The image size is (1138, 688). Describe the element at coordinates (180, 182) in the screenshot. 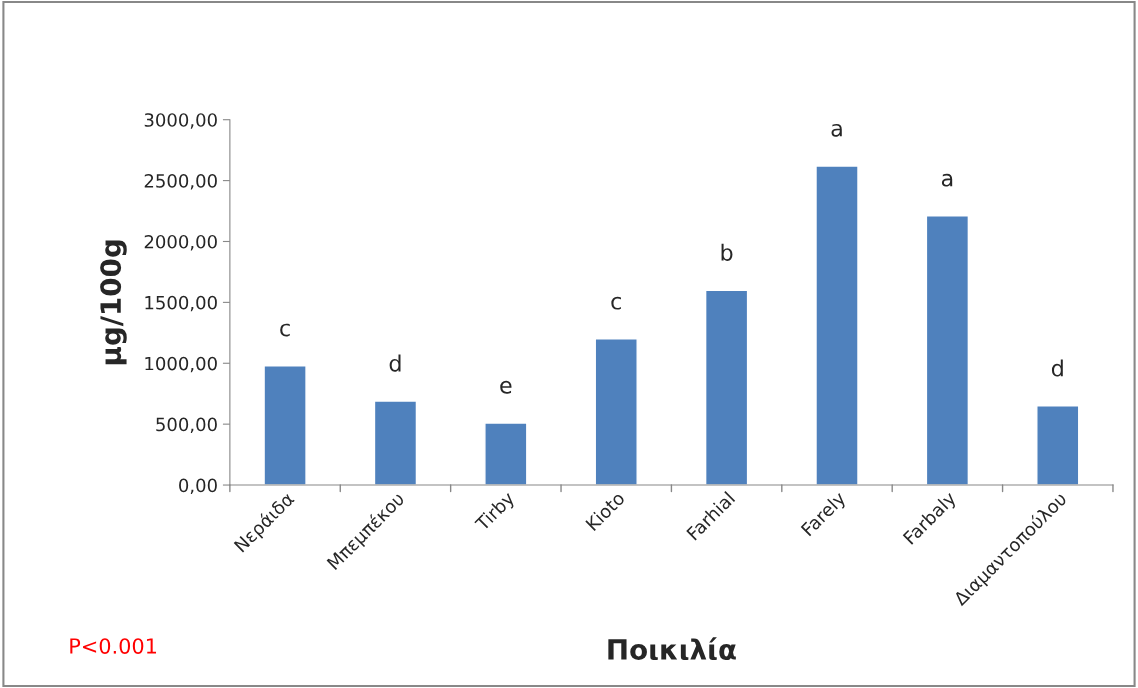

I see `y-tick-label: 2500,00` at that location.